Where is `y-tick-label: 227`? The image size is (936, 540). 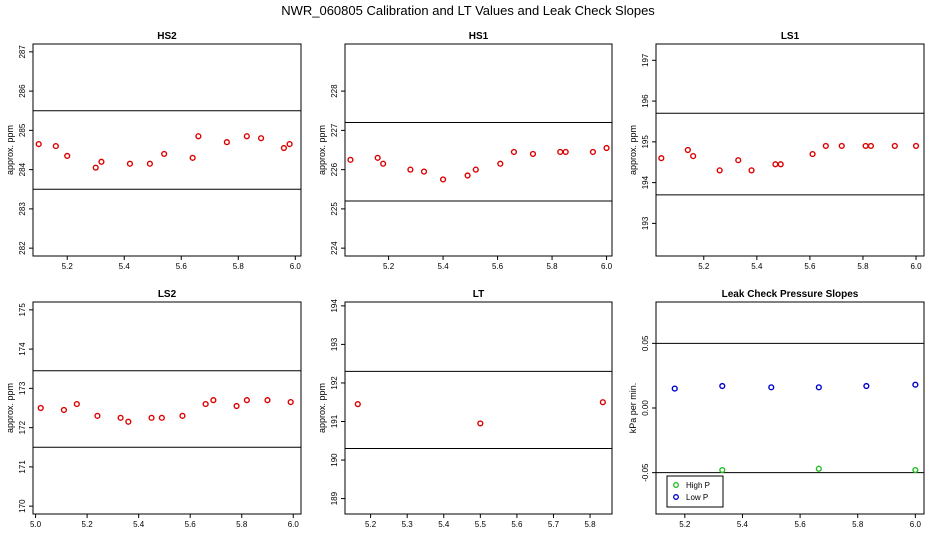
y-tick-label: 227 is located at coordinates (334, 130).